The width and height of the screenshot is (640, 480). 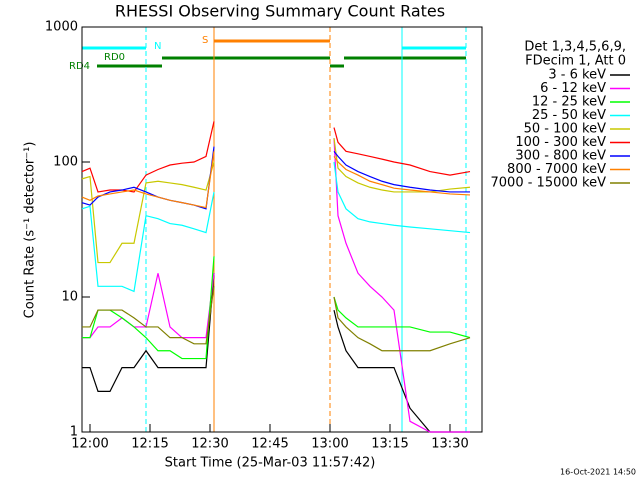 I want to click on flag-label: N, so click(x=157, y=46).